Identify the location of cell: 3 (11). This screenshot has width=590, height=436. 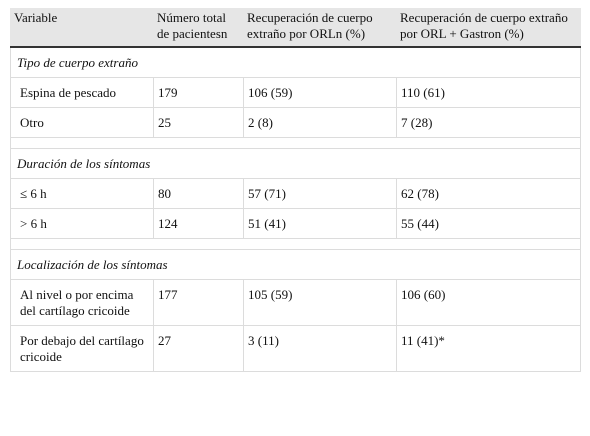
(320, 348).